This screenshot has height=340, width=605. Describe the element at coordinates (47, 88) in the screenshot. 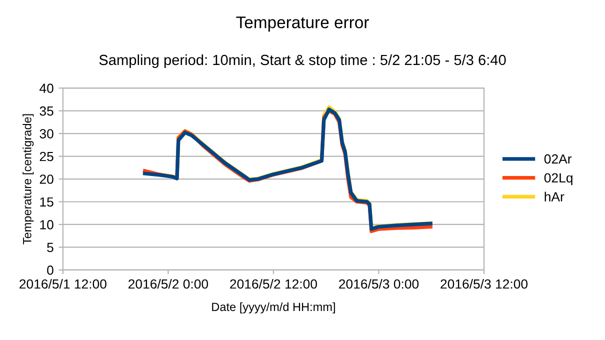

I see `y-tick-label: 40` at that location.